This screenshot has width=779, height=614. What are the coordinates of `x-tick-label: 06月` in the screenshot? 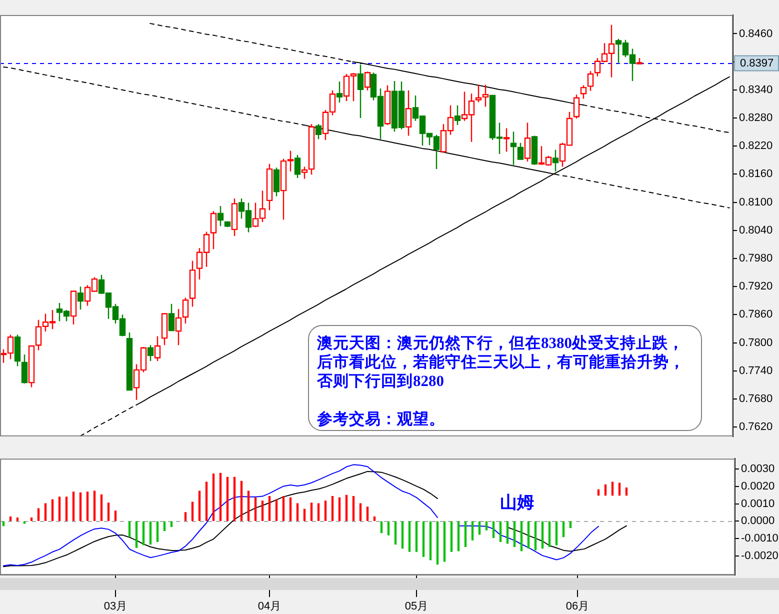 It's located at (578, 606).